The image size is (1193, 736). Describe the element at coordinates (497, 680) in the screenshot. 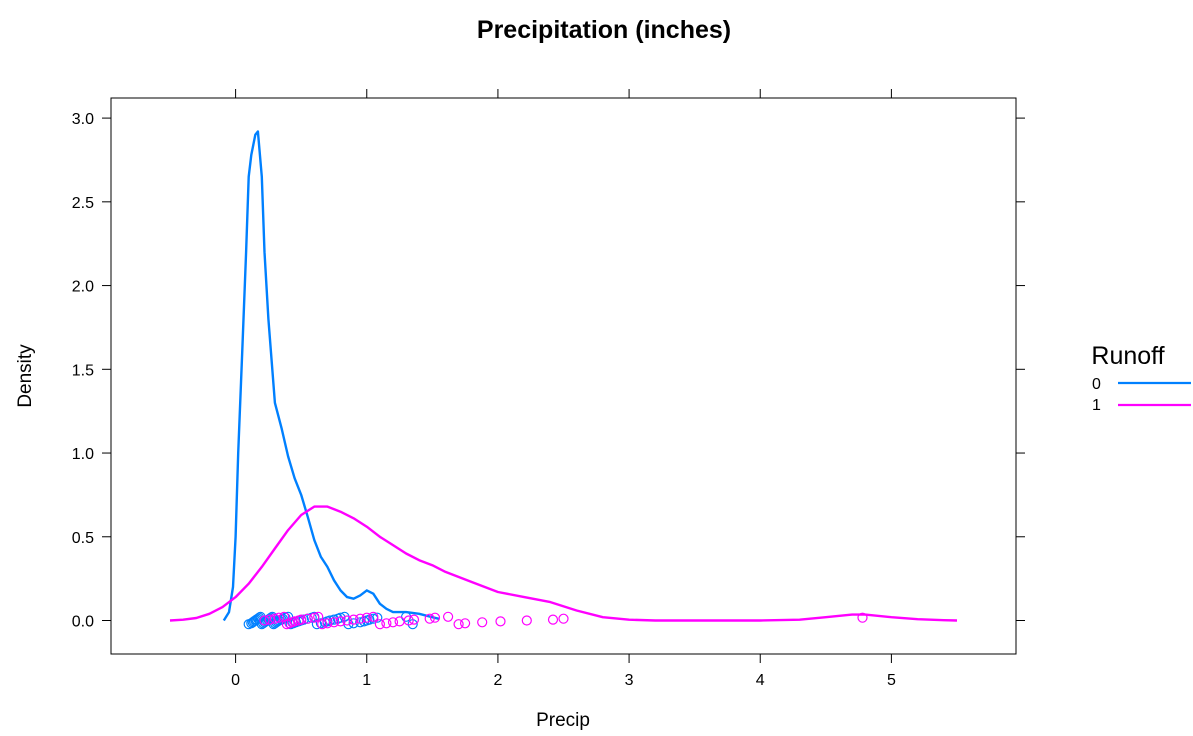

I see `x-tick-label: 2` at that location.